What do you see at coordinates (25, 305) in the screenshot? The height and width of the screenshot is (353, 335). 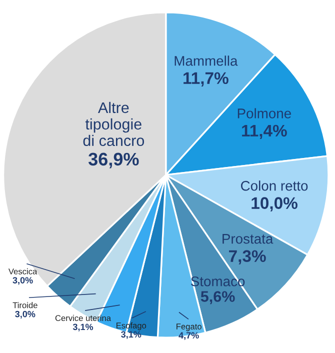 I see `slice-label: Tiroide` at bounding box center [25, 305].